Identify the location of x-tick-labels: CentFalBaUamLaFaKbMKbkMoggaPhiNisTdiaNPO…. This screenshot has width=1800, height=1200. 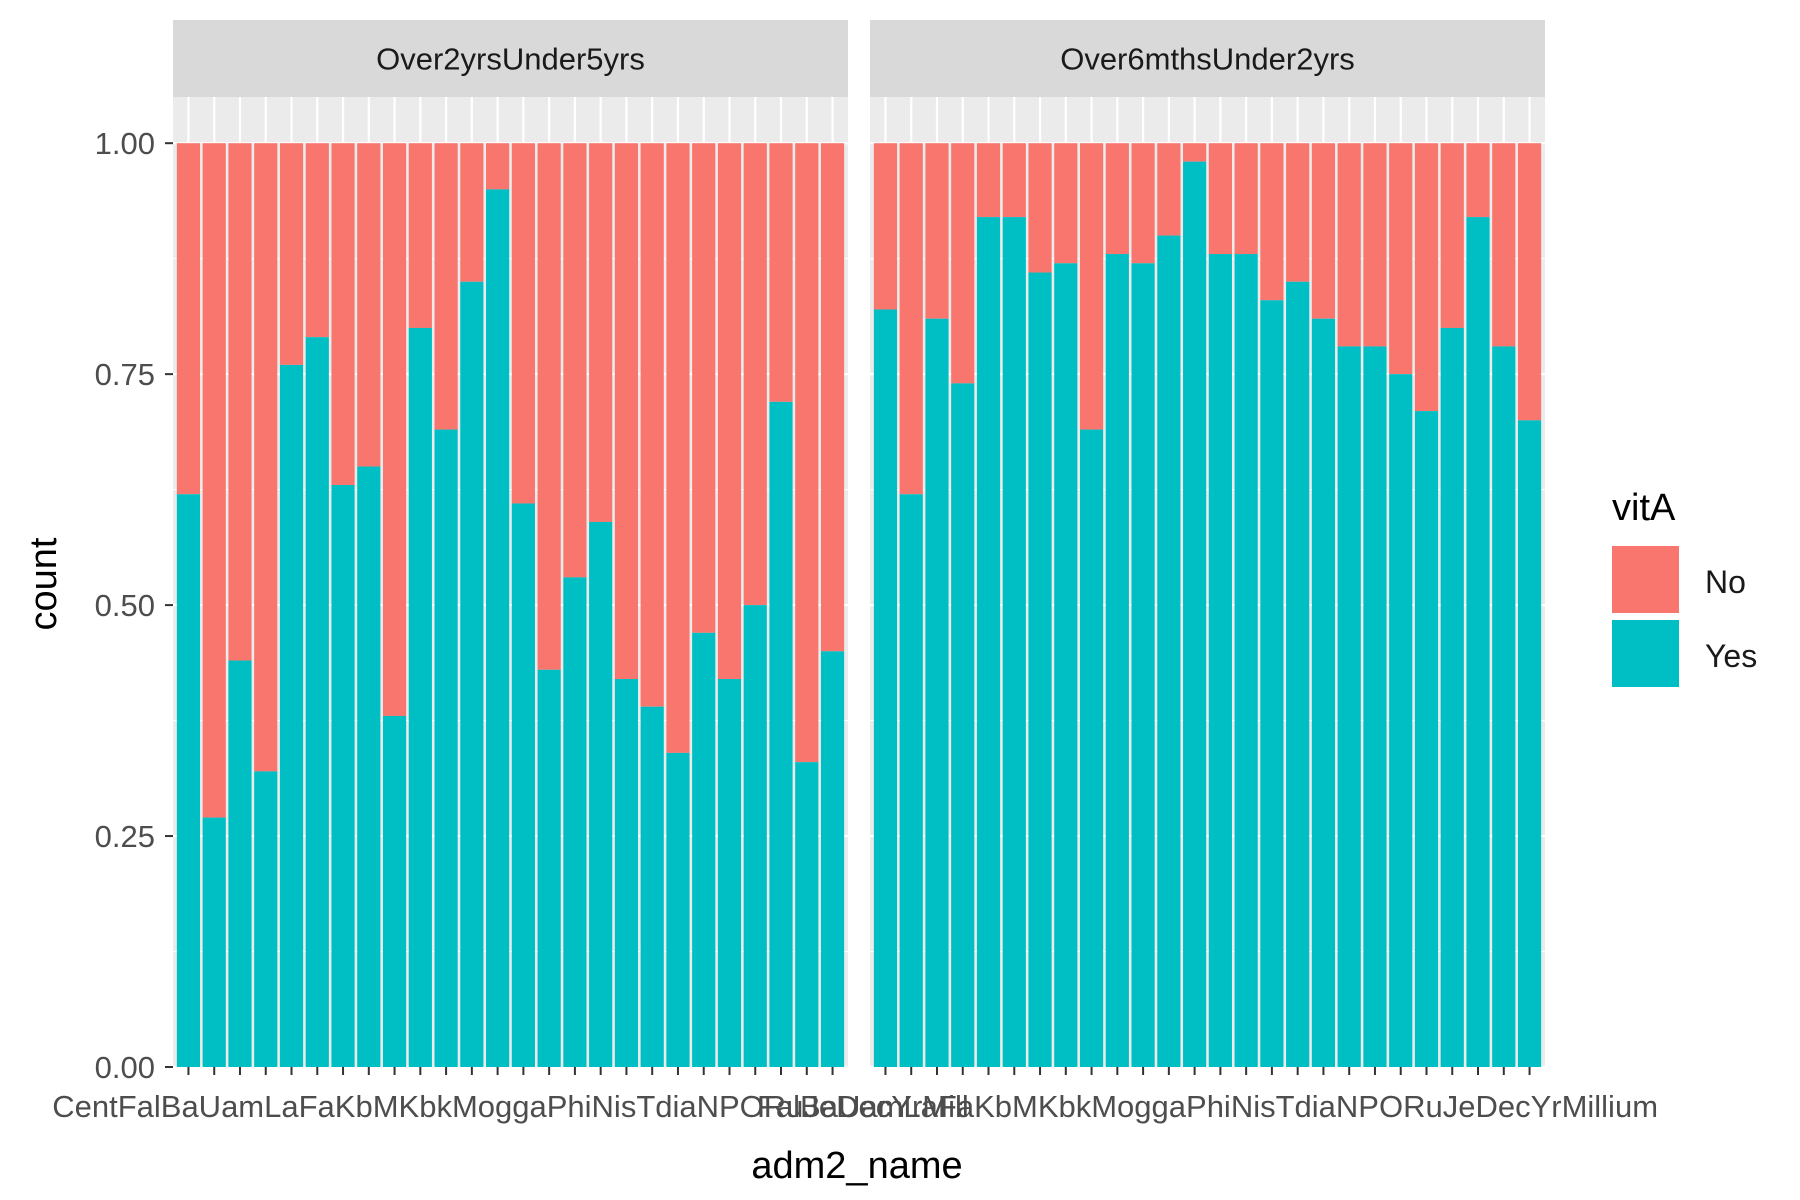
(510, 1106).